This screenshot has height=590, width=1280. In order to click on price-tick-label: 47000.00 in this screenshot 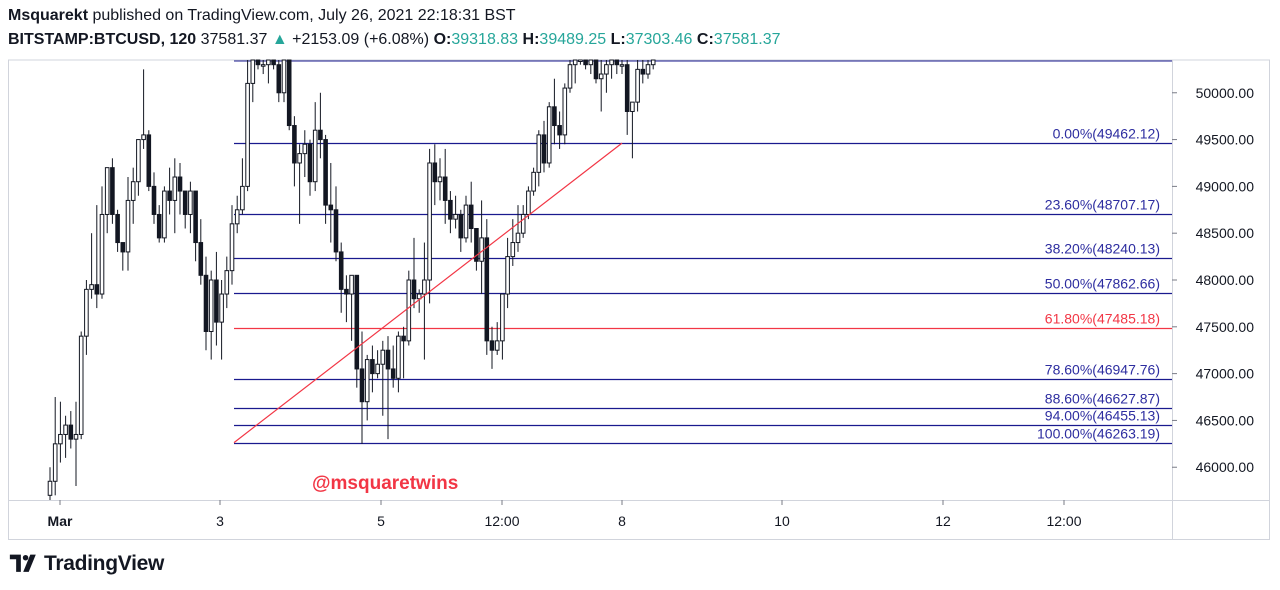, I will do `click(1225, 374)`.